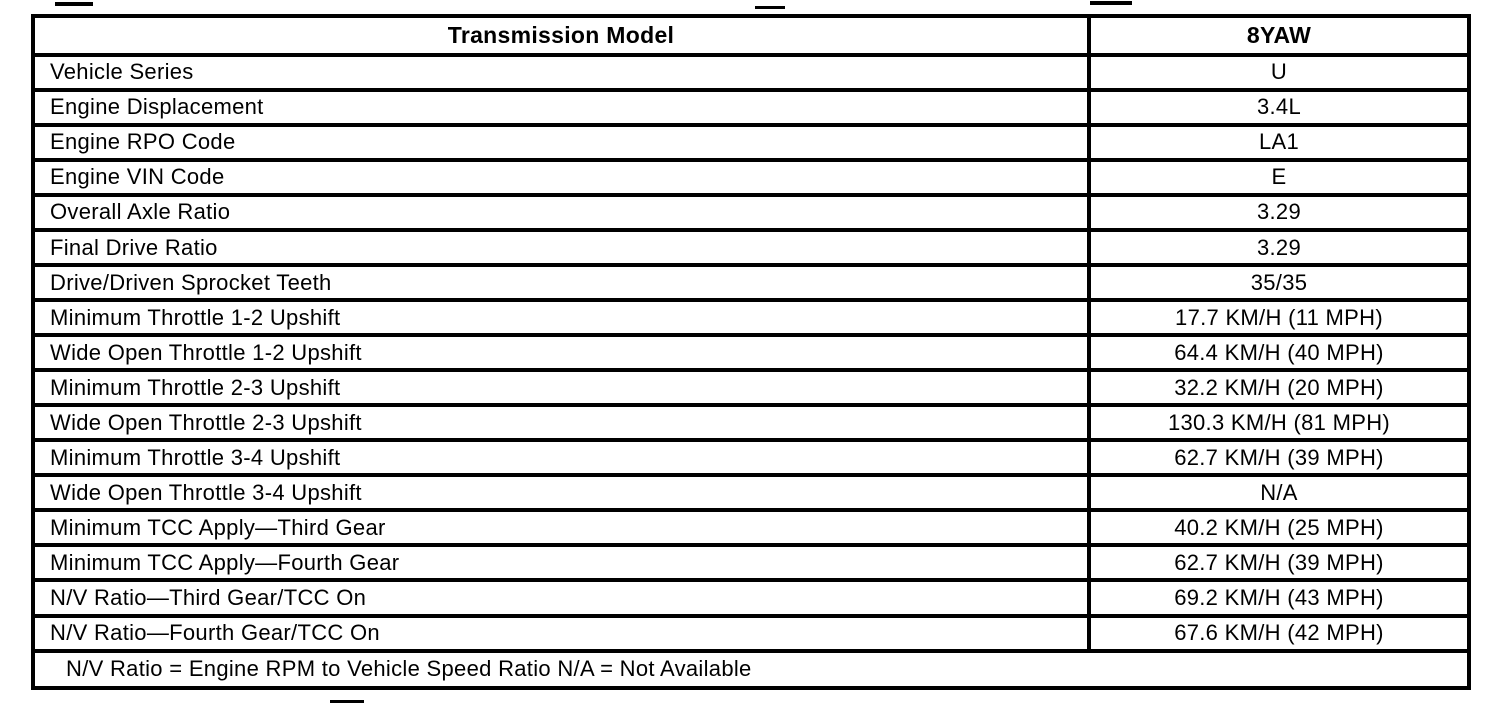 Image resolution: width=1504 pixels, height=708 pixels. I want to click on table-row-engine-vin-code: Engine VIN Code E, so click(751, 179).